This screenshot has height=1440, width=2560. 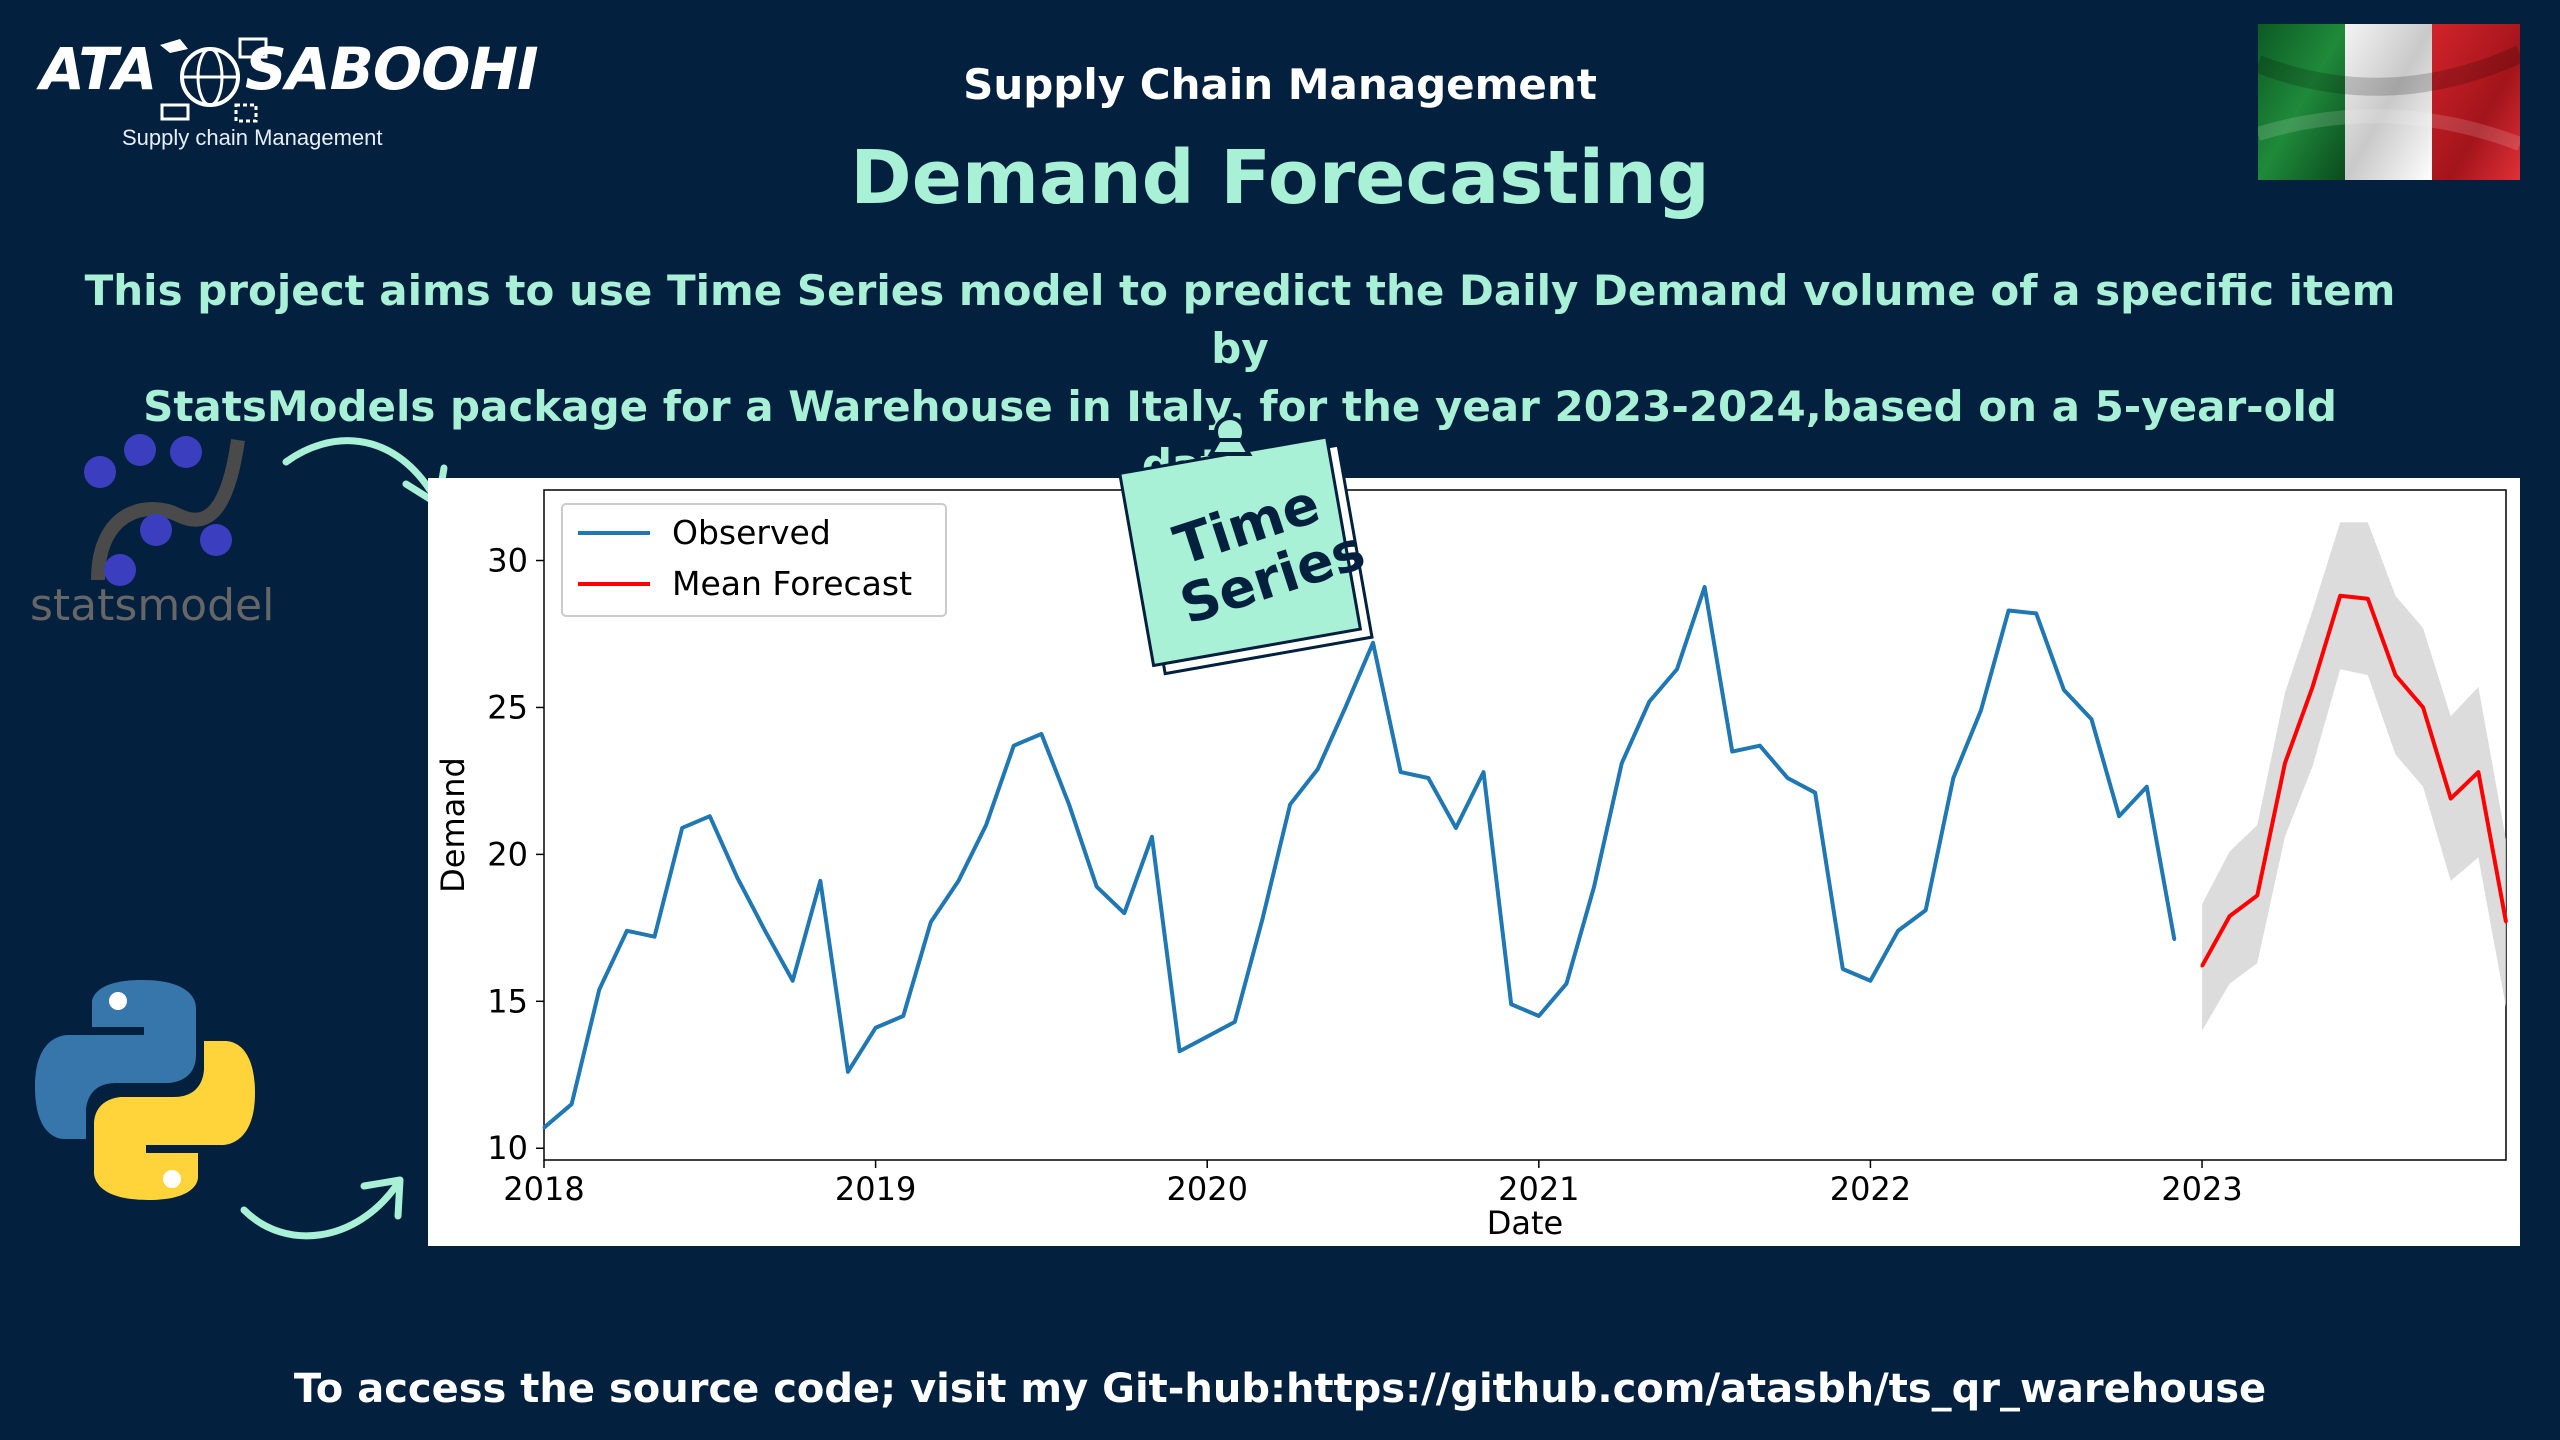 What do you see at coordinates (392, 69) in the screenshot?
I see `brand-right-word: SABOOHI` at bounding box center [392, 69].